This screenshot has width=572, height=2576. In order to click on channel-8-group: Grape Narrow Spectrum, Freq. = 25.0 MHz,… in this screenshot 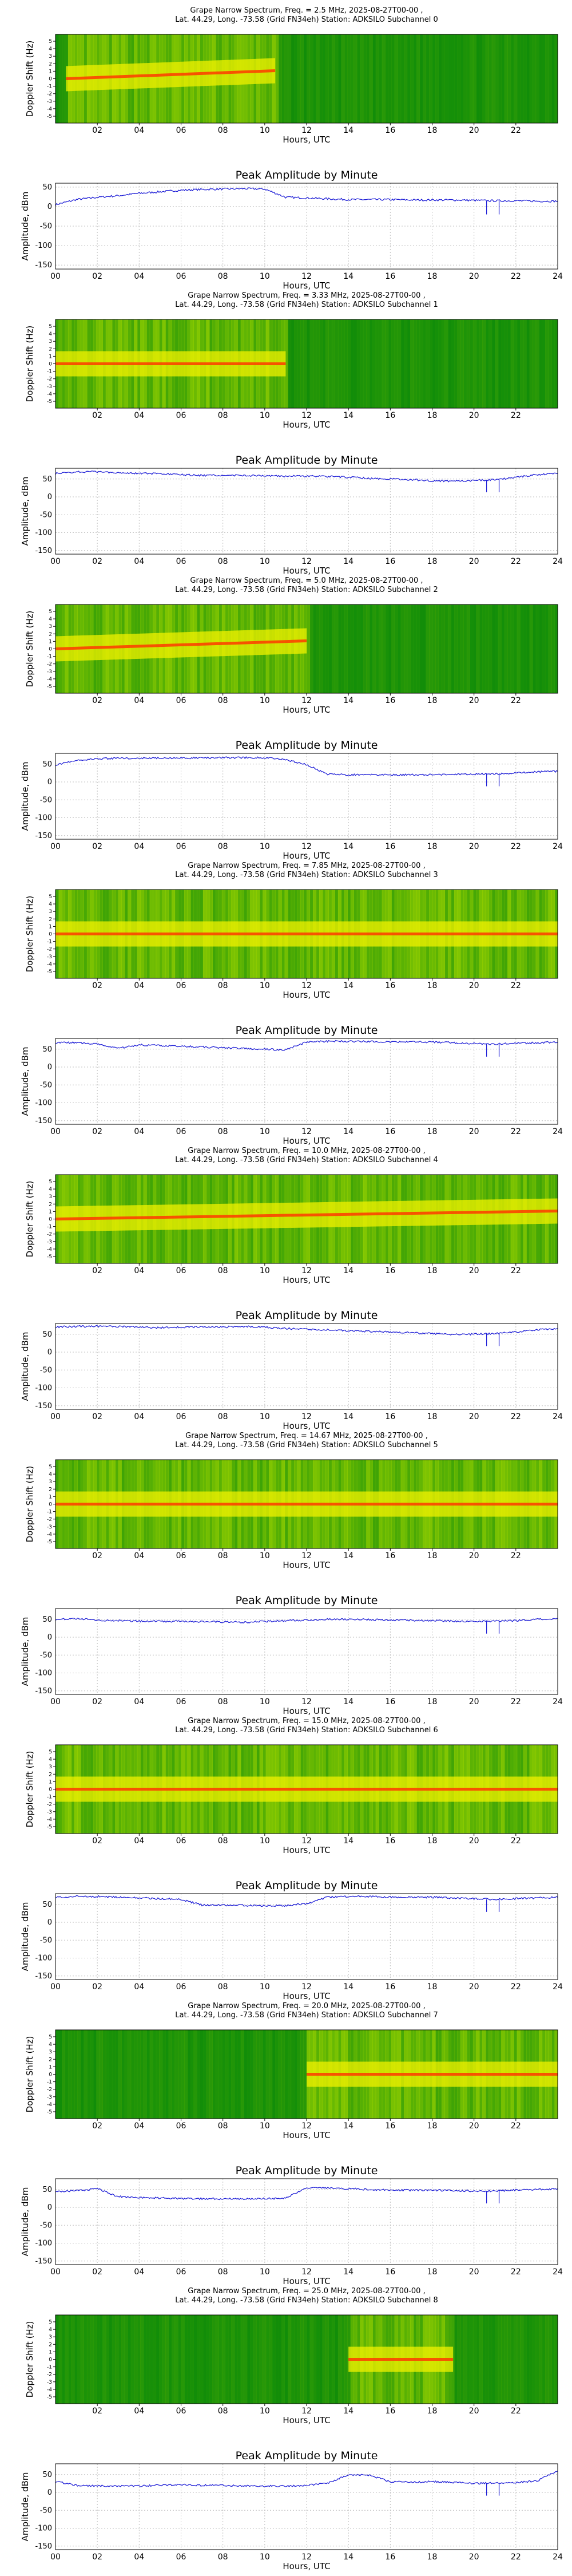, I will do `click(291, 2429)`.